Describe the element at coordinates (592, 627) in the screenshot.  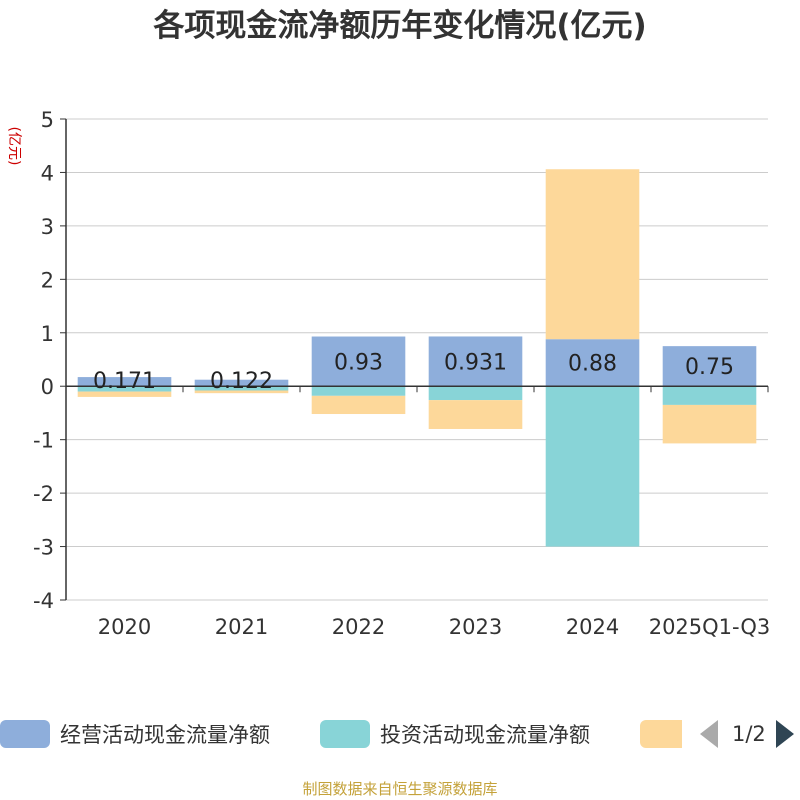
I see `x-tick-label: 2024` at that location.